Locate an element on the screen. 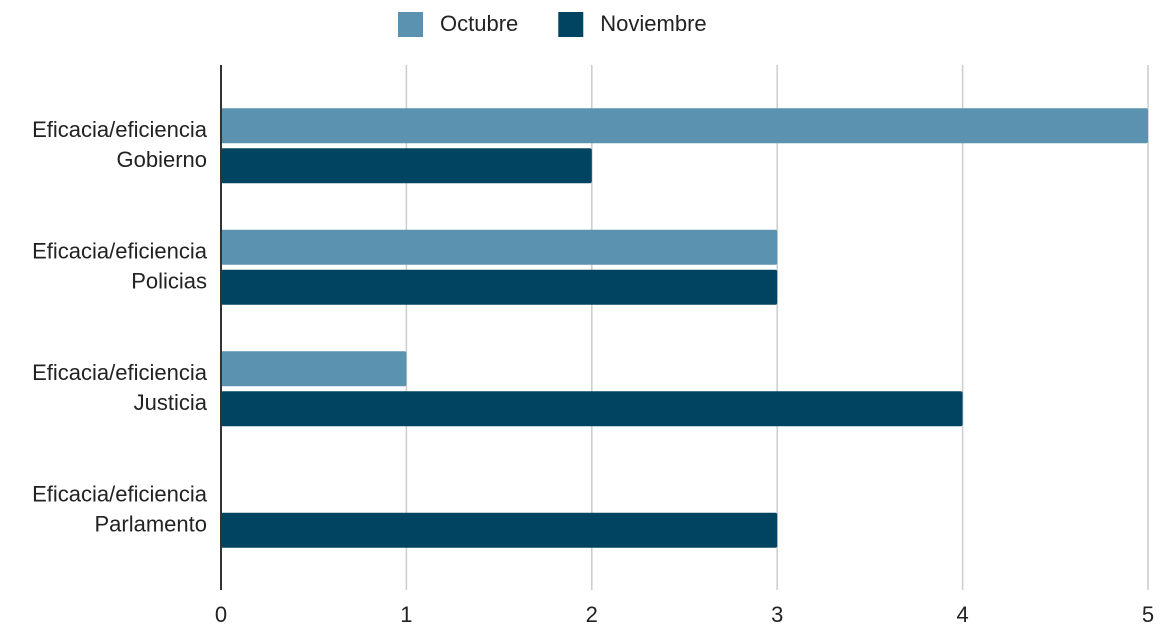 This screenshot has width=1160, height=629. x-tick-label: 4 is located at coordinates (962, 614).